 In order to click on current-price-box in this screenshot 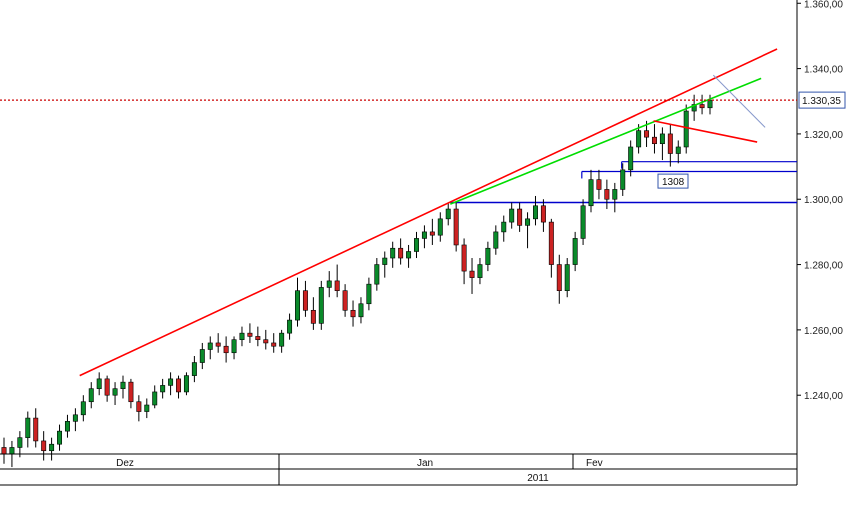, I will do `click(822, 100)`.